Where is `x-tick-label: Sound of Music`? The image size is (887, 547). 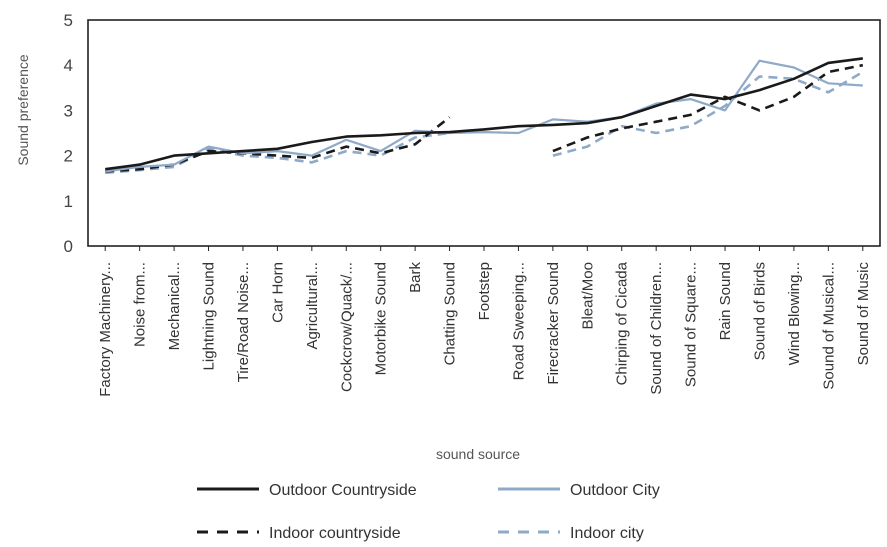
x-tick-label: Sound of Music is located at coordinates (863, 314).